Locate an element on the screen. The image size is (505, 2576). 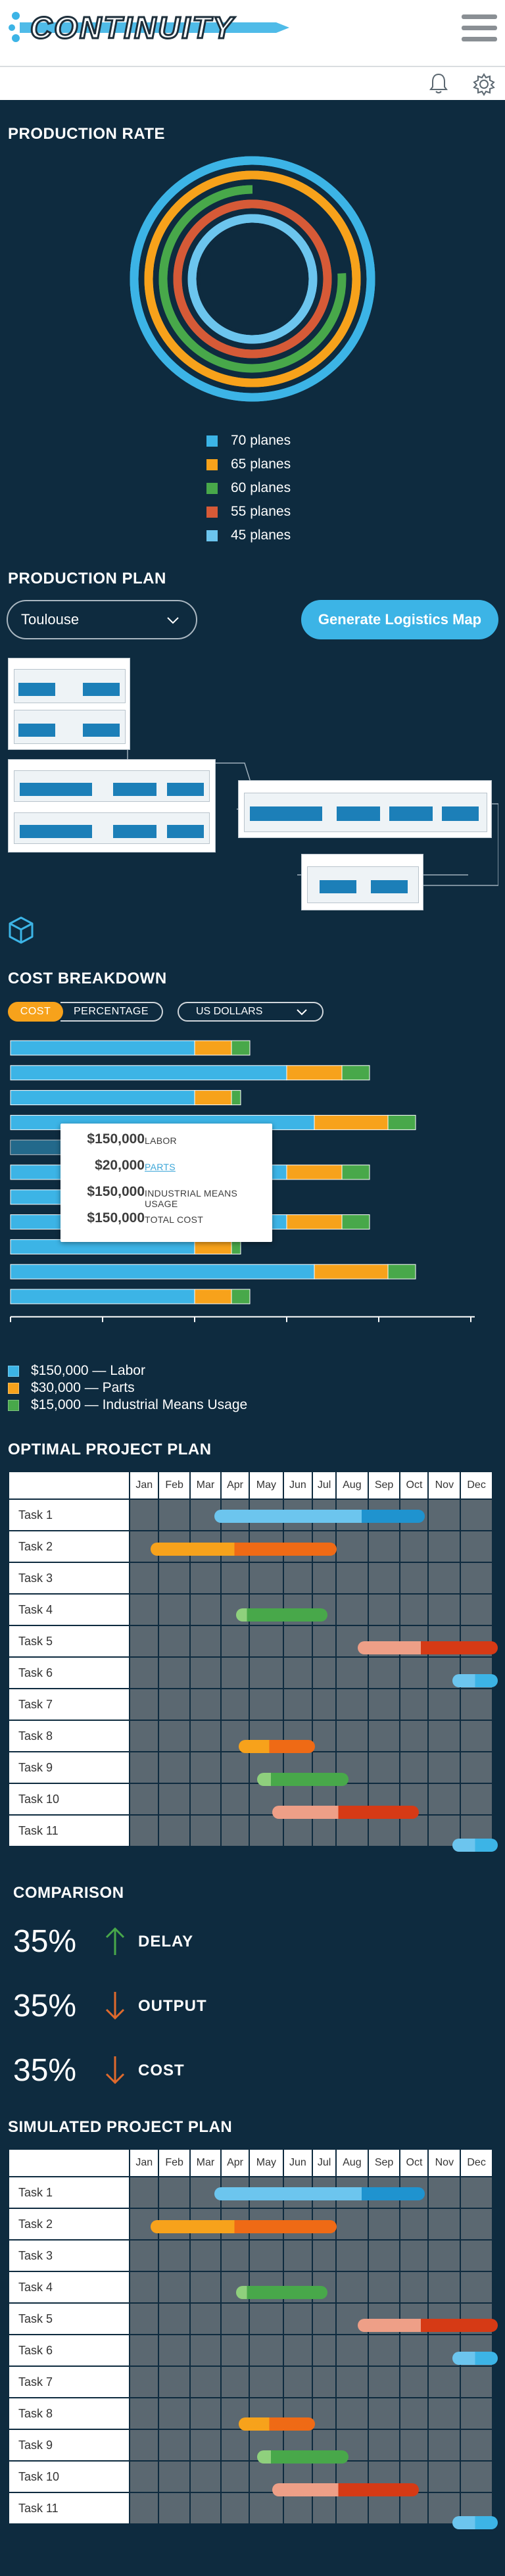
diagram-node is located at coordinates (56, 789).